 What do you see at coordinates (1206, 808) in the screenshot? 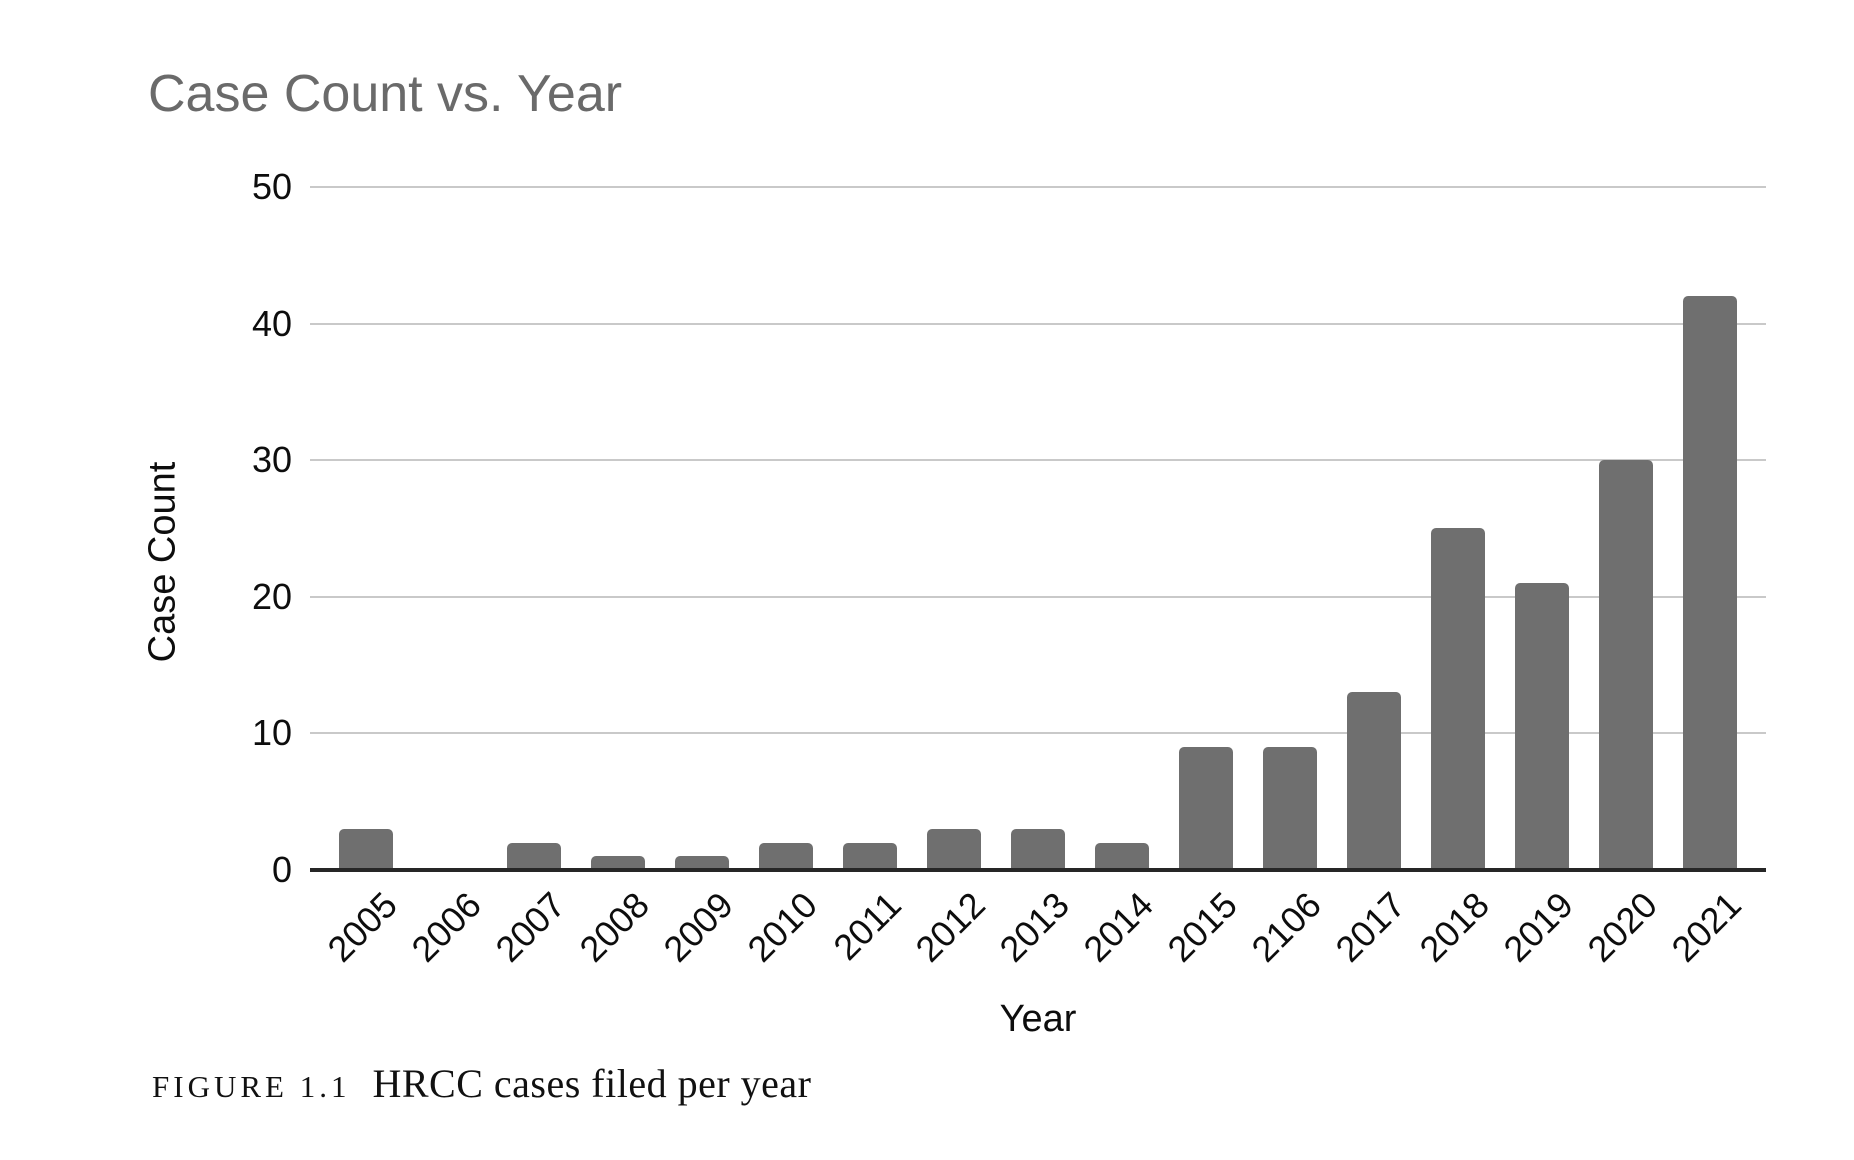
I see `bar-2015` at bounding box center [1206, 808].